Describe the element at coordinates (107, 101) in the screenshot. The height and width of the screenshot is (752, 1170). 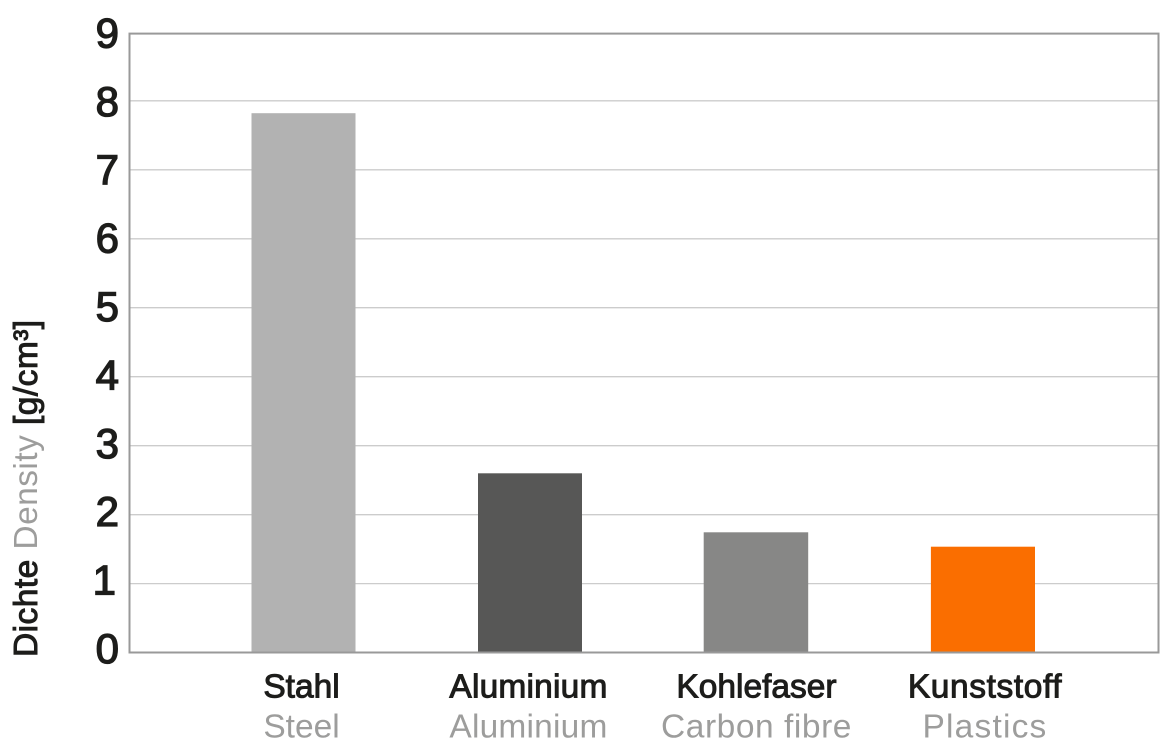
I see `svg-text: 8` at that location.